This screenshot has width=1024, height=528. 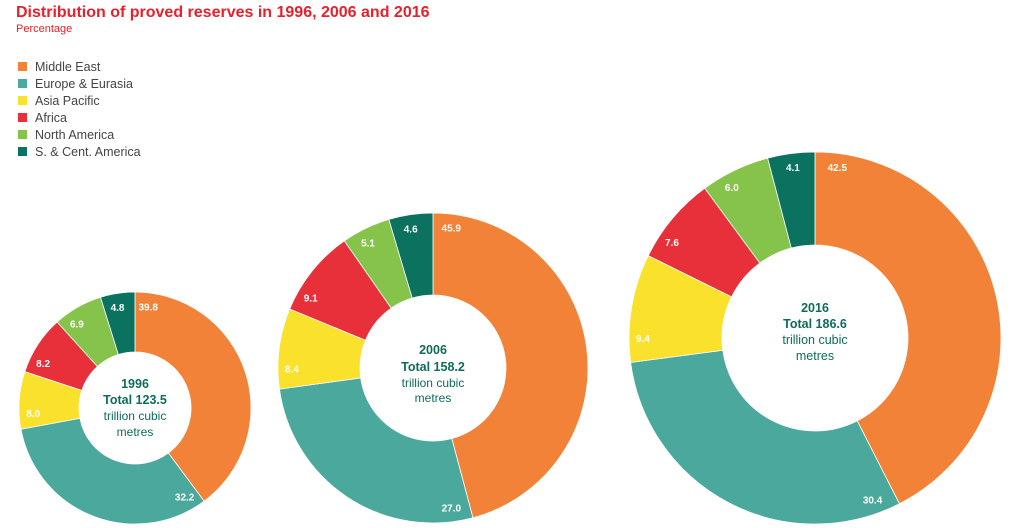 I want to click on legend-item: Europe & Eurasia, so click(x=79, y=83).